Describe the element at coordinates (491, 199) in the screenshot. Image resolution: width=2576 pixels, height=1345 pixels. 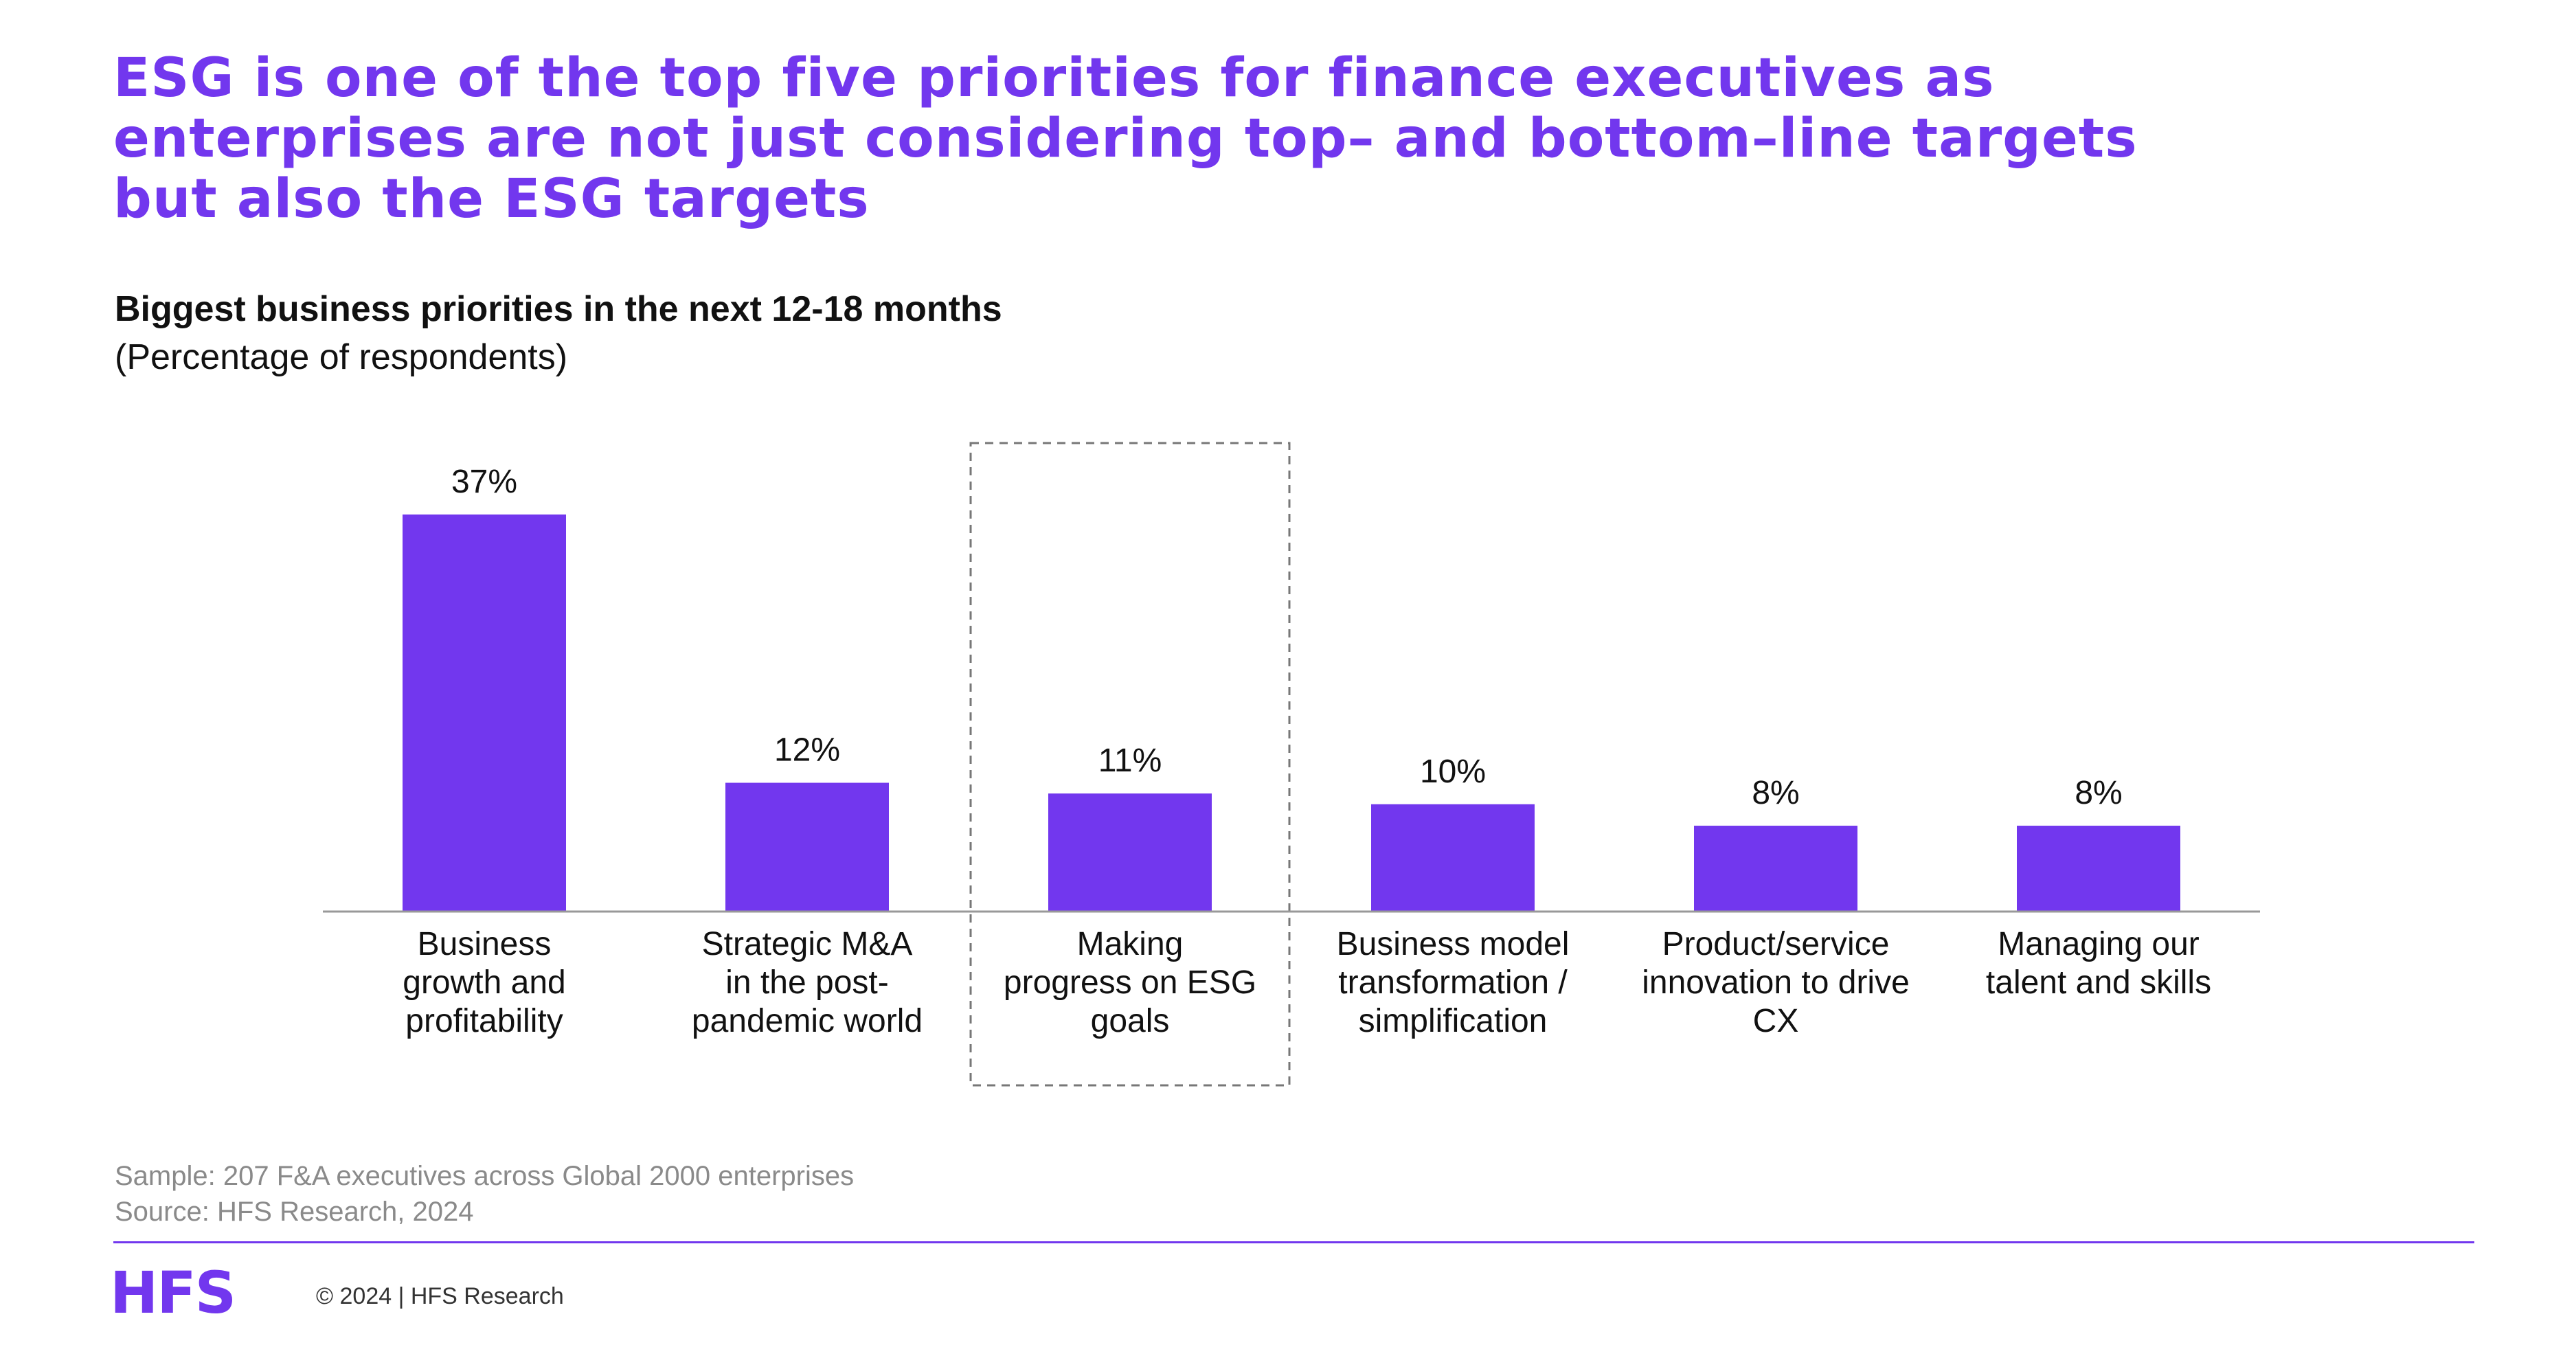
I see `headline-line-3: but also the ESG targets` at that location.